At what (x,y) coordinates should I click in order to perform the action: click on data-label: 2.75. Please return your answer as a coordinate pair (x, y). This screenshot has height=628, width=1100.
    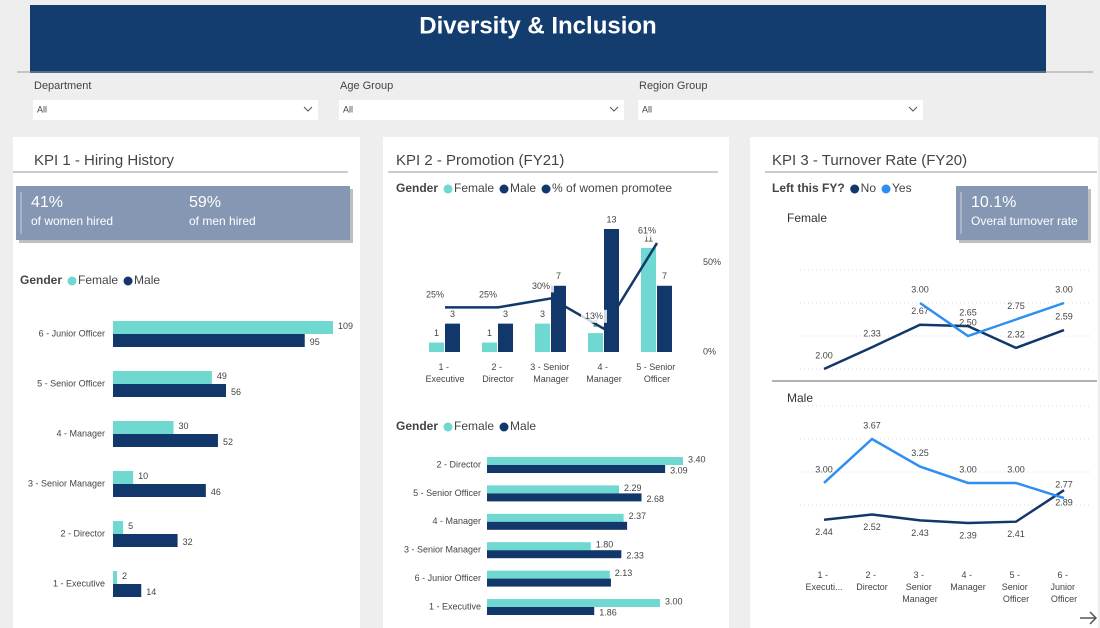
    Looking at the image, I should click on (1016, 306).